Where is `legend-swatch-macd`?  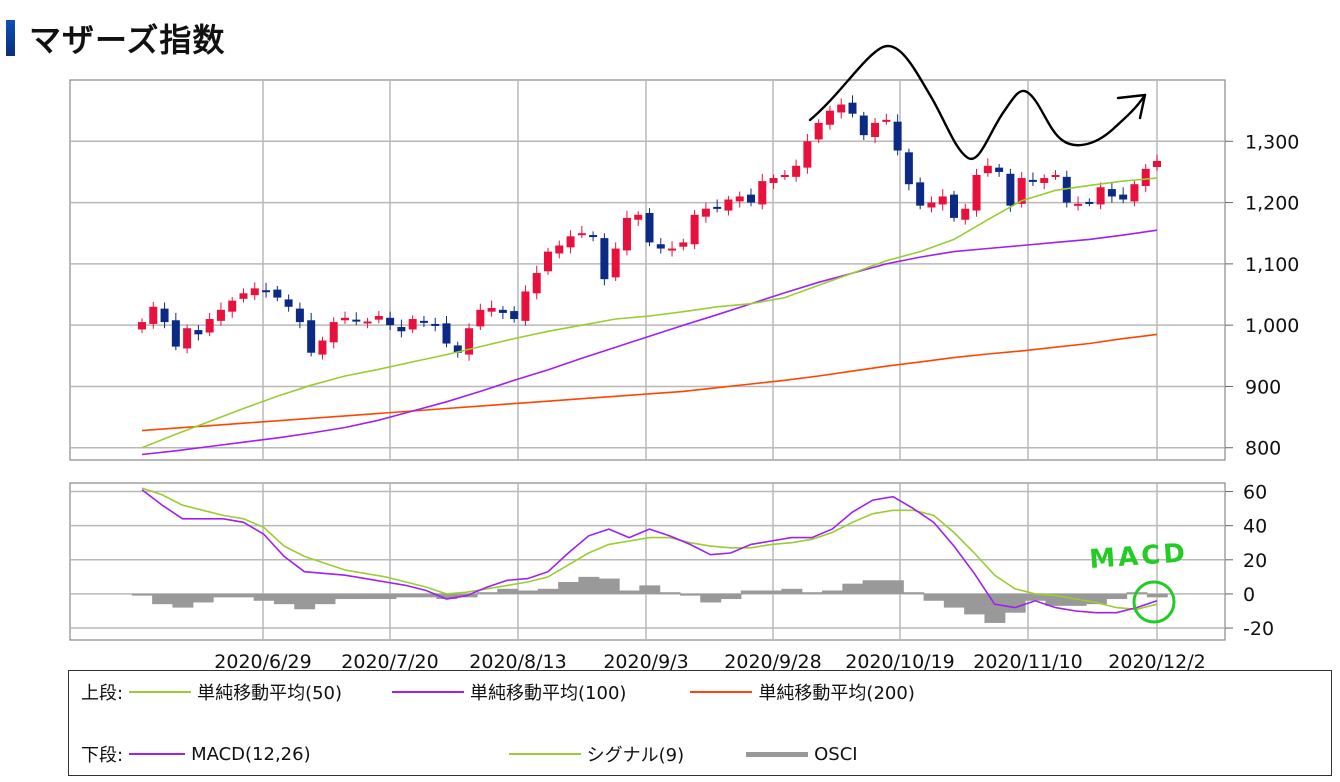
legend-swatch-macd is located at coordinates (157, 754).